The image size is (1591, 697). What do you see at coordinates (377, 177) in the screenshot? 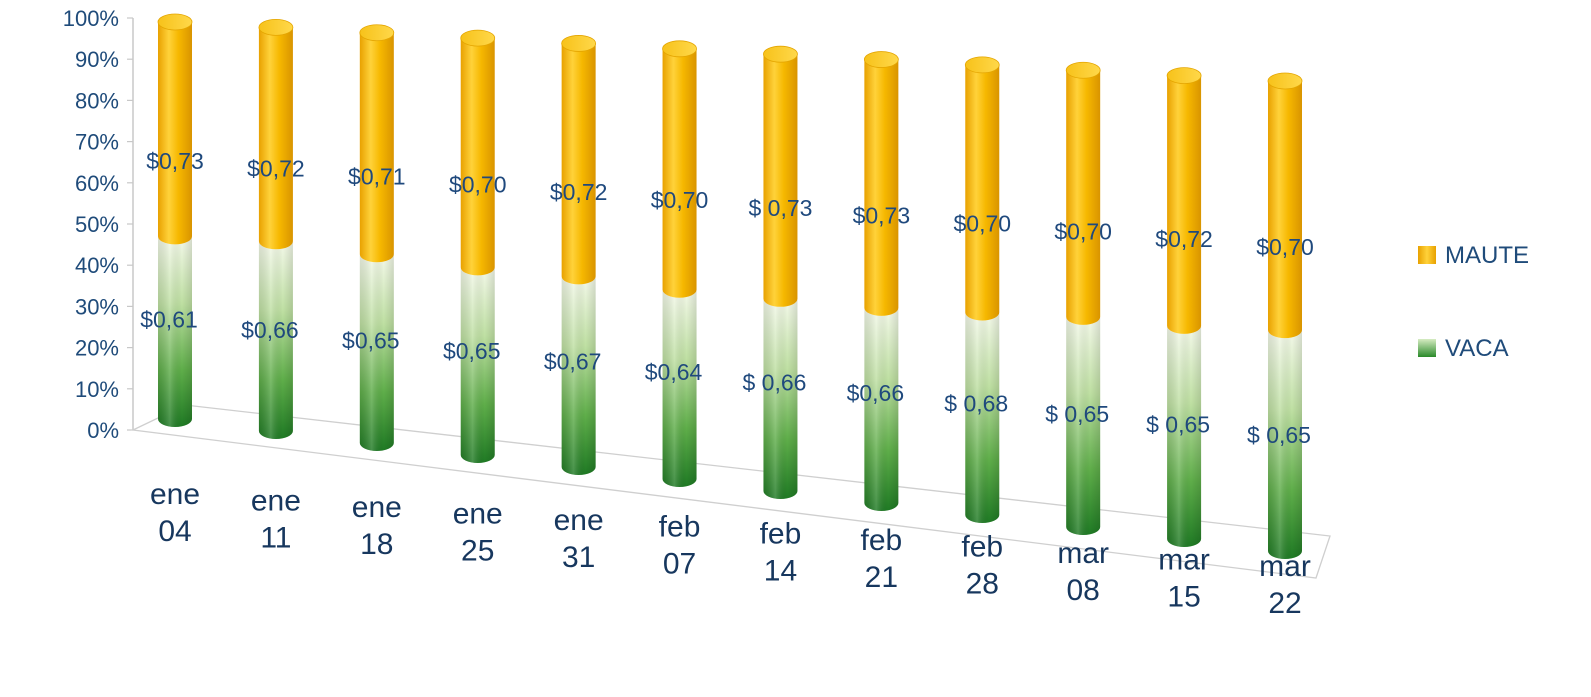
I see `data-label-maute: $0,71` at bounding box center [377, 177].